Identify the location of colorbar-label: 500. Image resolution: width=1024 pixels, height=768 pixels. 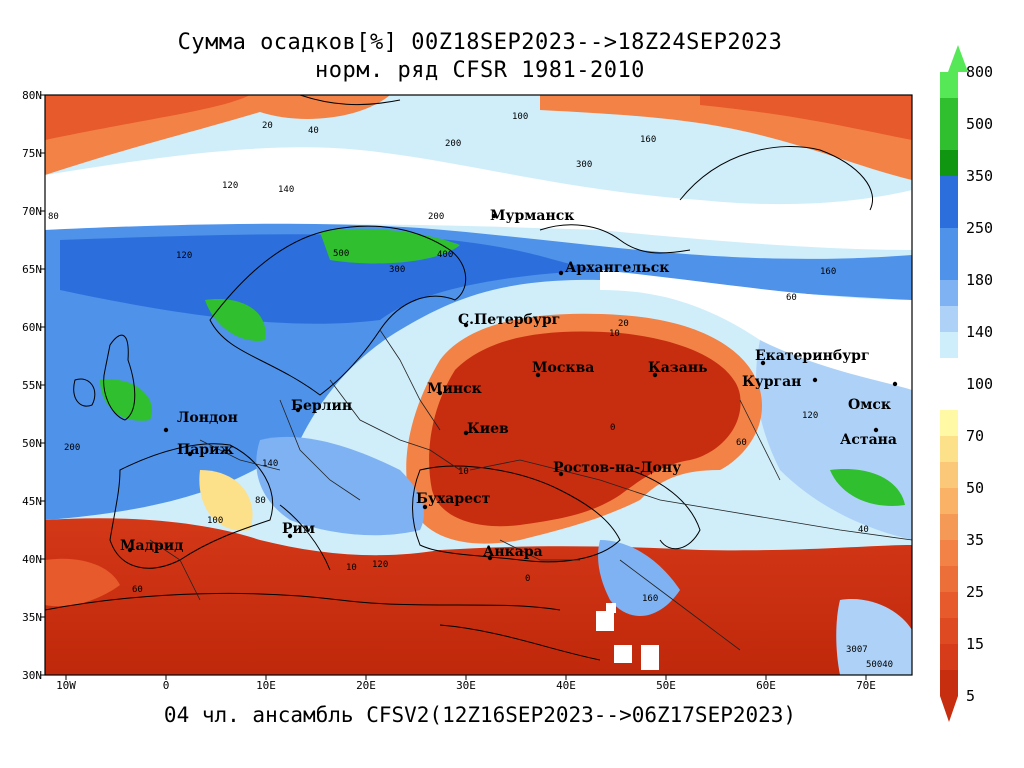
(980, 124).